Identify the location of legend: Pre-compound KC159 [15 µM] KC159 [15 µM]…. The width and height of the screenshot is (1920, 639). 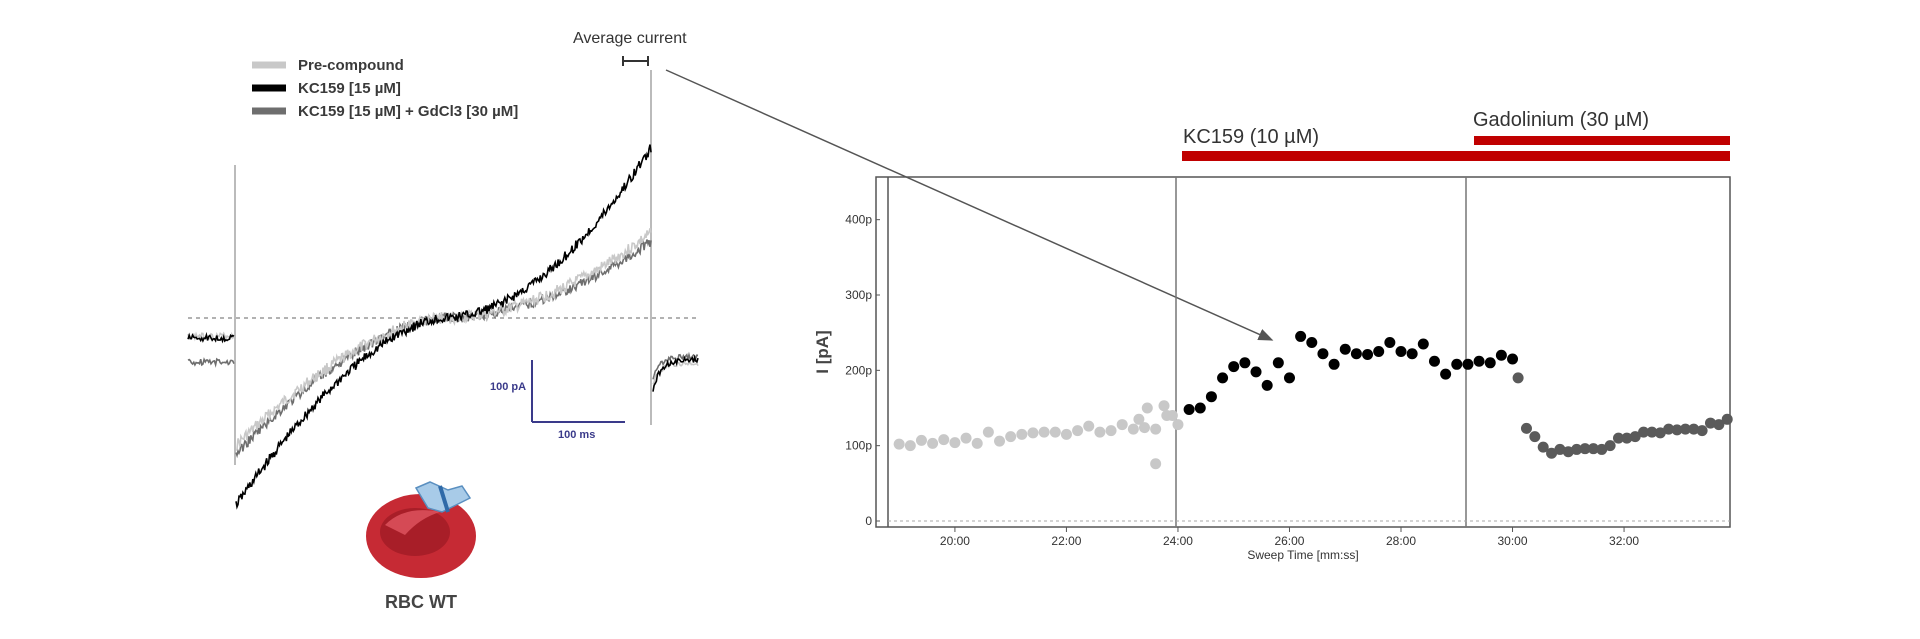
(385, 88).